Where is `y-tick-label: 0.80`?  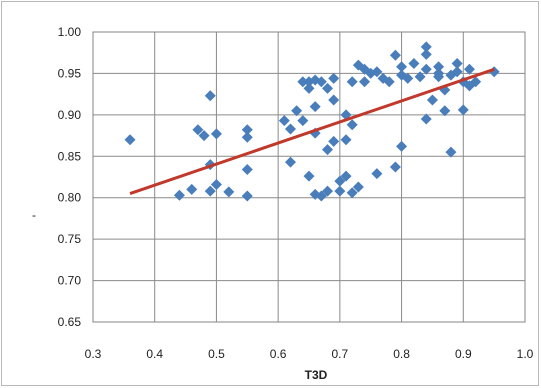
y-tick-label: 0.80 is located at coordinates (70, 198).